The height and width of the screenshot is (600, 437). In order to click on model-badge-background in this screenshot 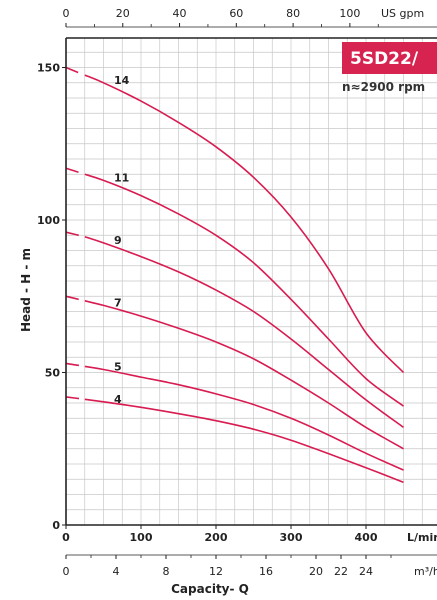, I will do `click(389, 58)`.